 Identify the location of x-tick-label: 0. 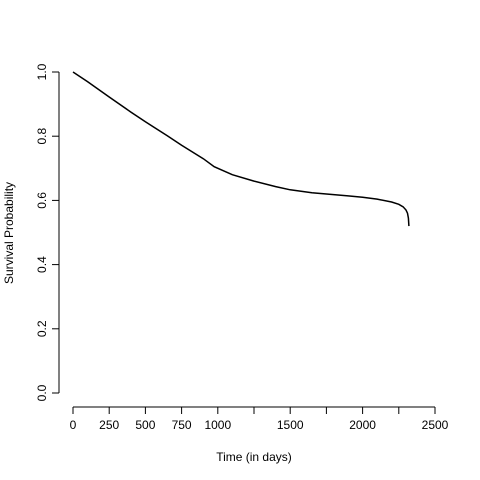
(73, 425).